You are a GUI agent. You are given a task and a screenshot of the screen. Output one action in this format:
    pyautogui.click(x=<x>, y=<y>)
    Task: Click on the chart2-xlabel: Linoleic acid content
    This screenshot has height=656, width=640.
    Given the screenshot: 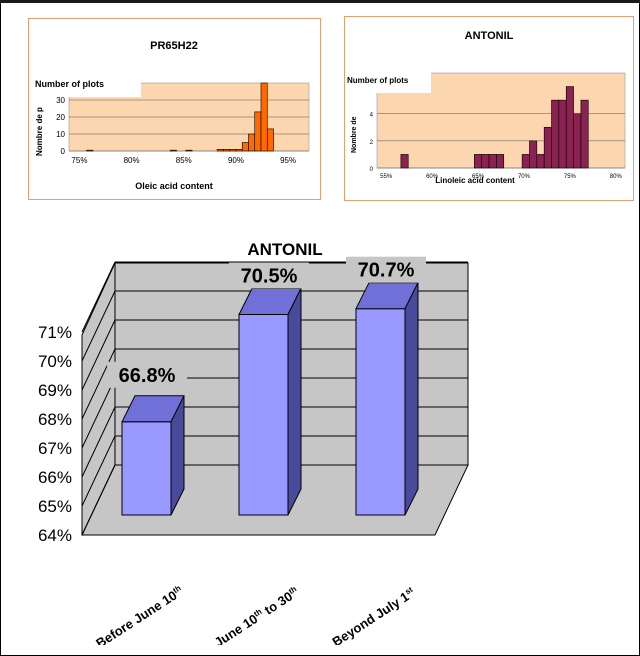 What is the action you would take?
    pyautogui.click(x=475, y=180)
    